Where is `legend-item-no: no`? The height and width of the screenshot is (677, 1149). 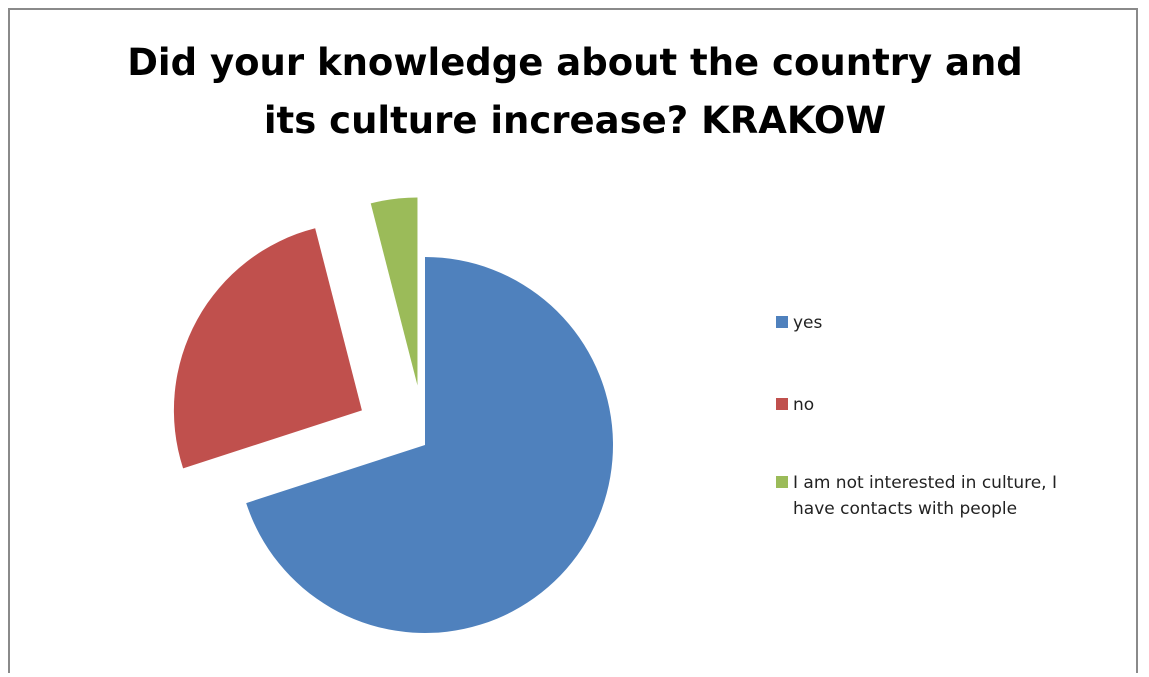
legend-item-no: no is located at coordinates (949, 405).